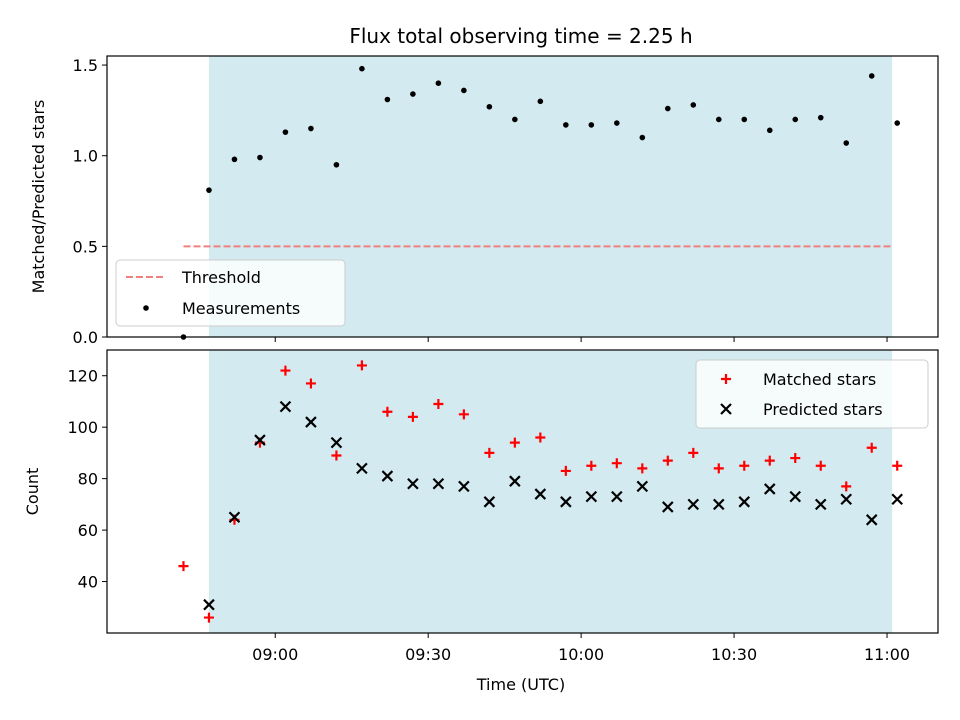  I want to click on count-legend: Matched stars Predicted stars, so click(812, 394).